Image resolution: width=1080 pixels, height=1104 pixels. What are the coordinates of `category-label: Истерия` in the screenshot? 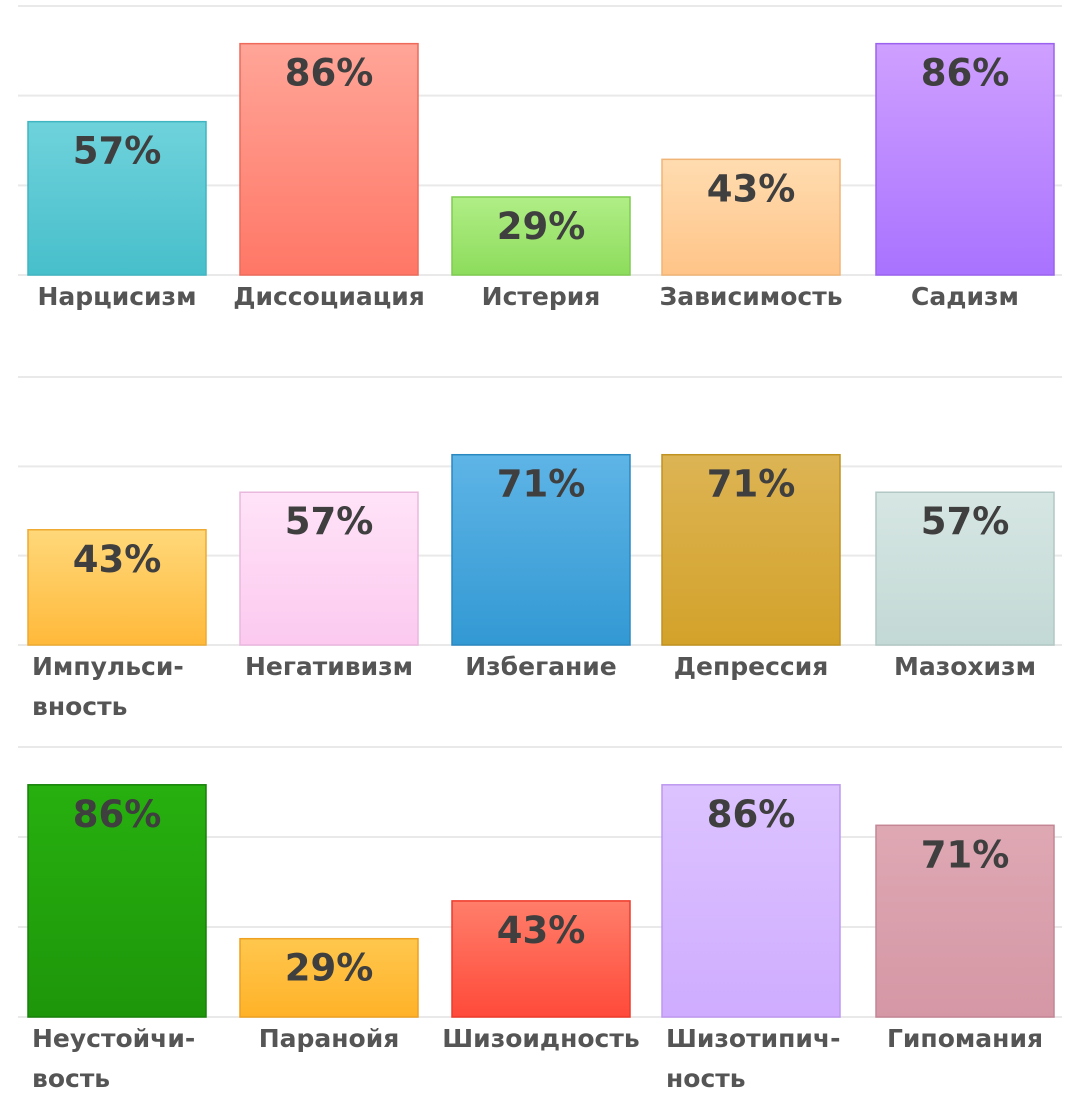 It's located at (541, 296).